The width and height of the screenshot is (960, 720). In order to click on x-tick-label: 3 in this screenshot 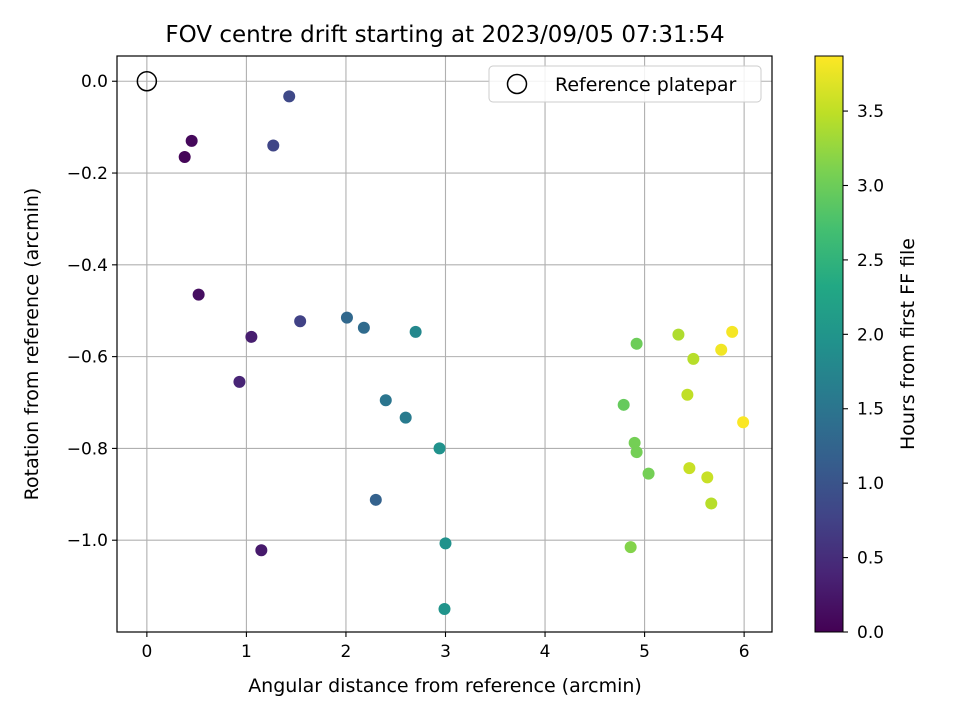, I will do `click(445, 652)`.